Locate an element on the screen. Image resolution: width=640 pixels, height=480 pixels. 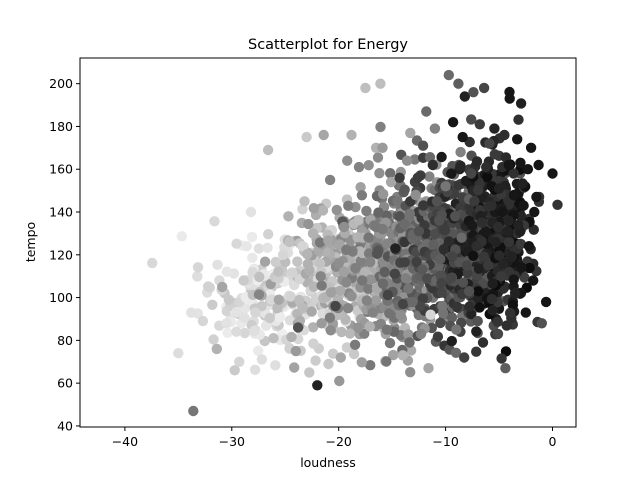
chart-title: Scatterplot for Energy is located at coordinates (328, 45).